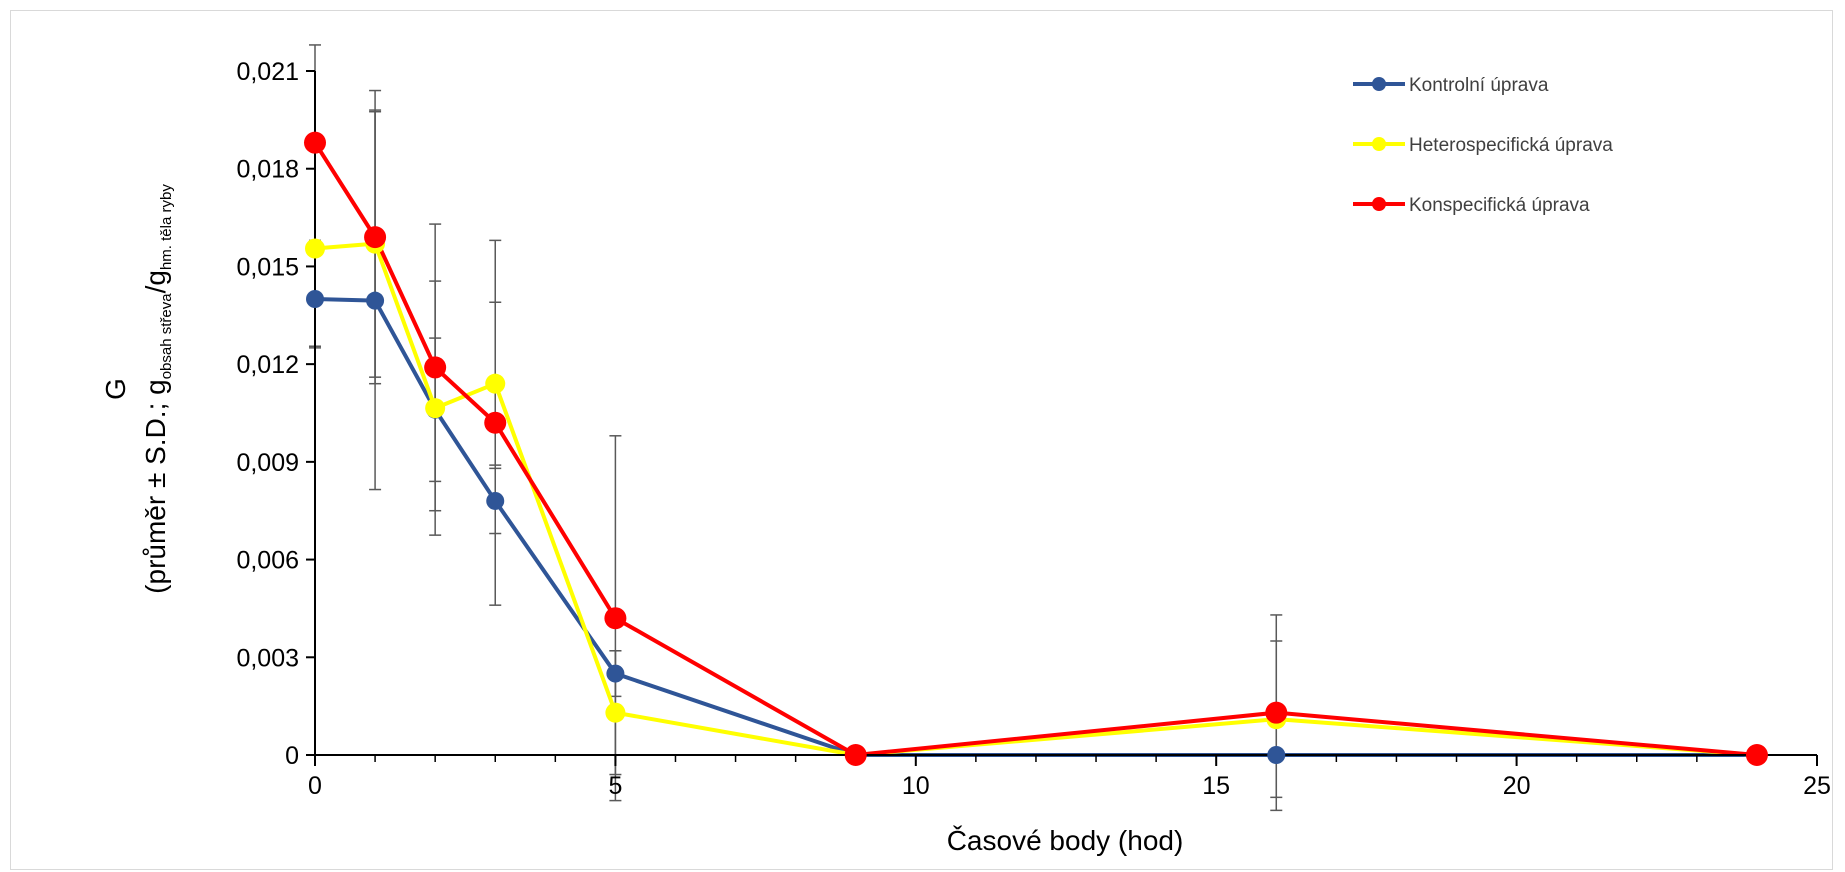 This screenshot has height=872, width=1845. I want to click on y-tick-label: 0,003, so click(267, 658).